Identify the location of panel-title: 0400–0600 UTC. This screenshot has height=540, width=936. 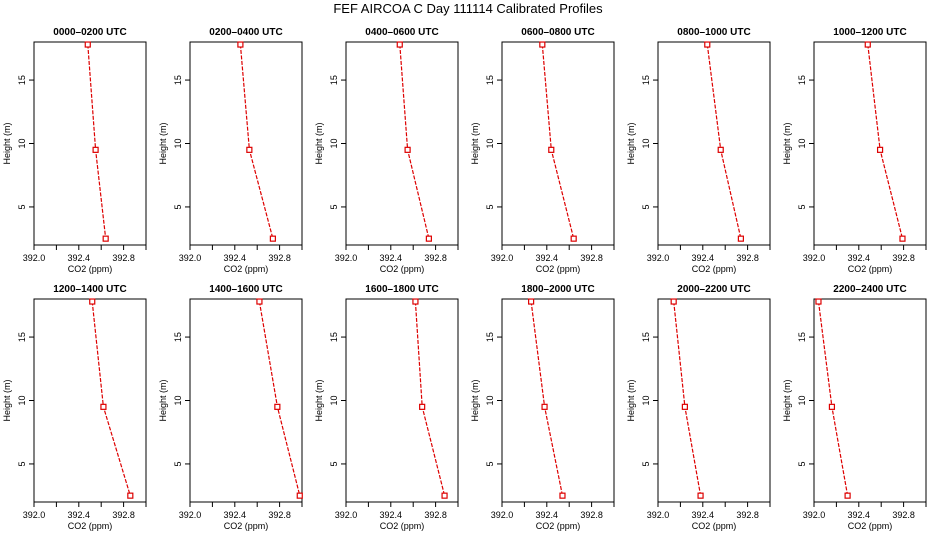
(401, 32).